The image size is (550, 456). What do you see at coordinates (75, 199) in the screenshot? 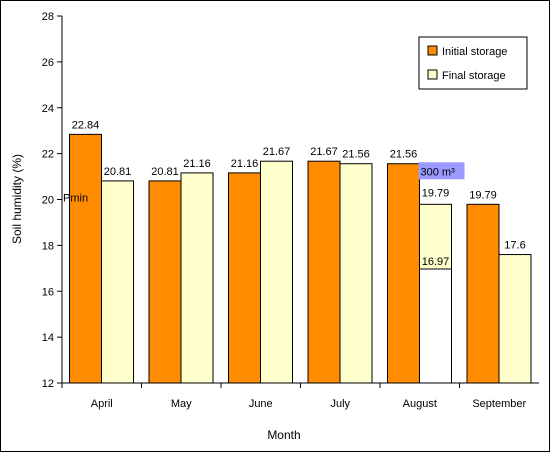
I see `pmin-annotation: Pmin` at bounding box center [75, 199].